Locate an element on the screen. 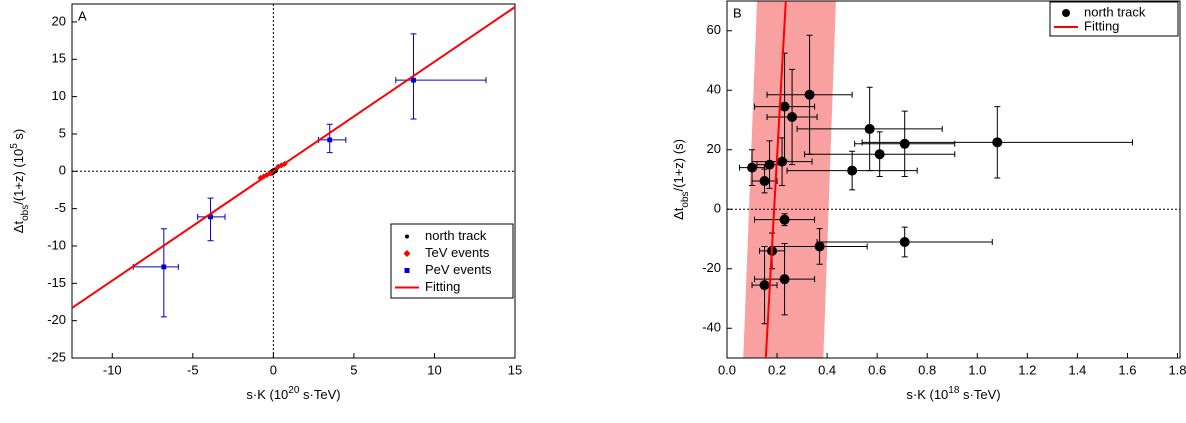  x-tick-label: 1.8 is located at coordinates (1177, 369).